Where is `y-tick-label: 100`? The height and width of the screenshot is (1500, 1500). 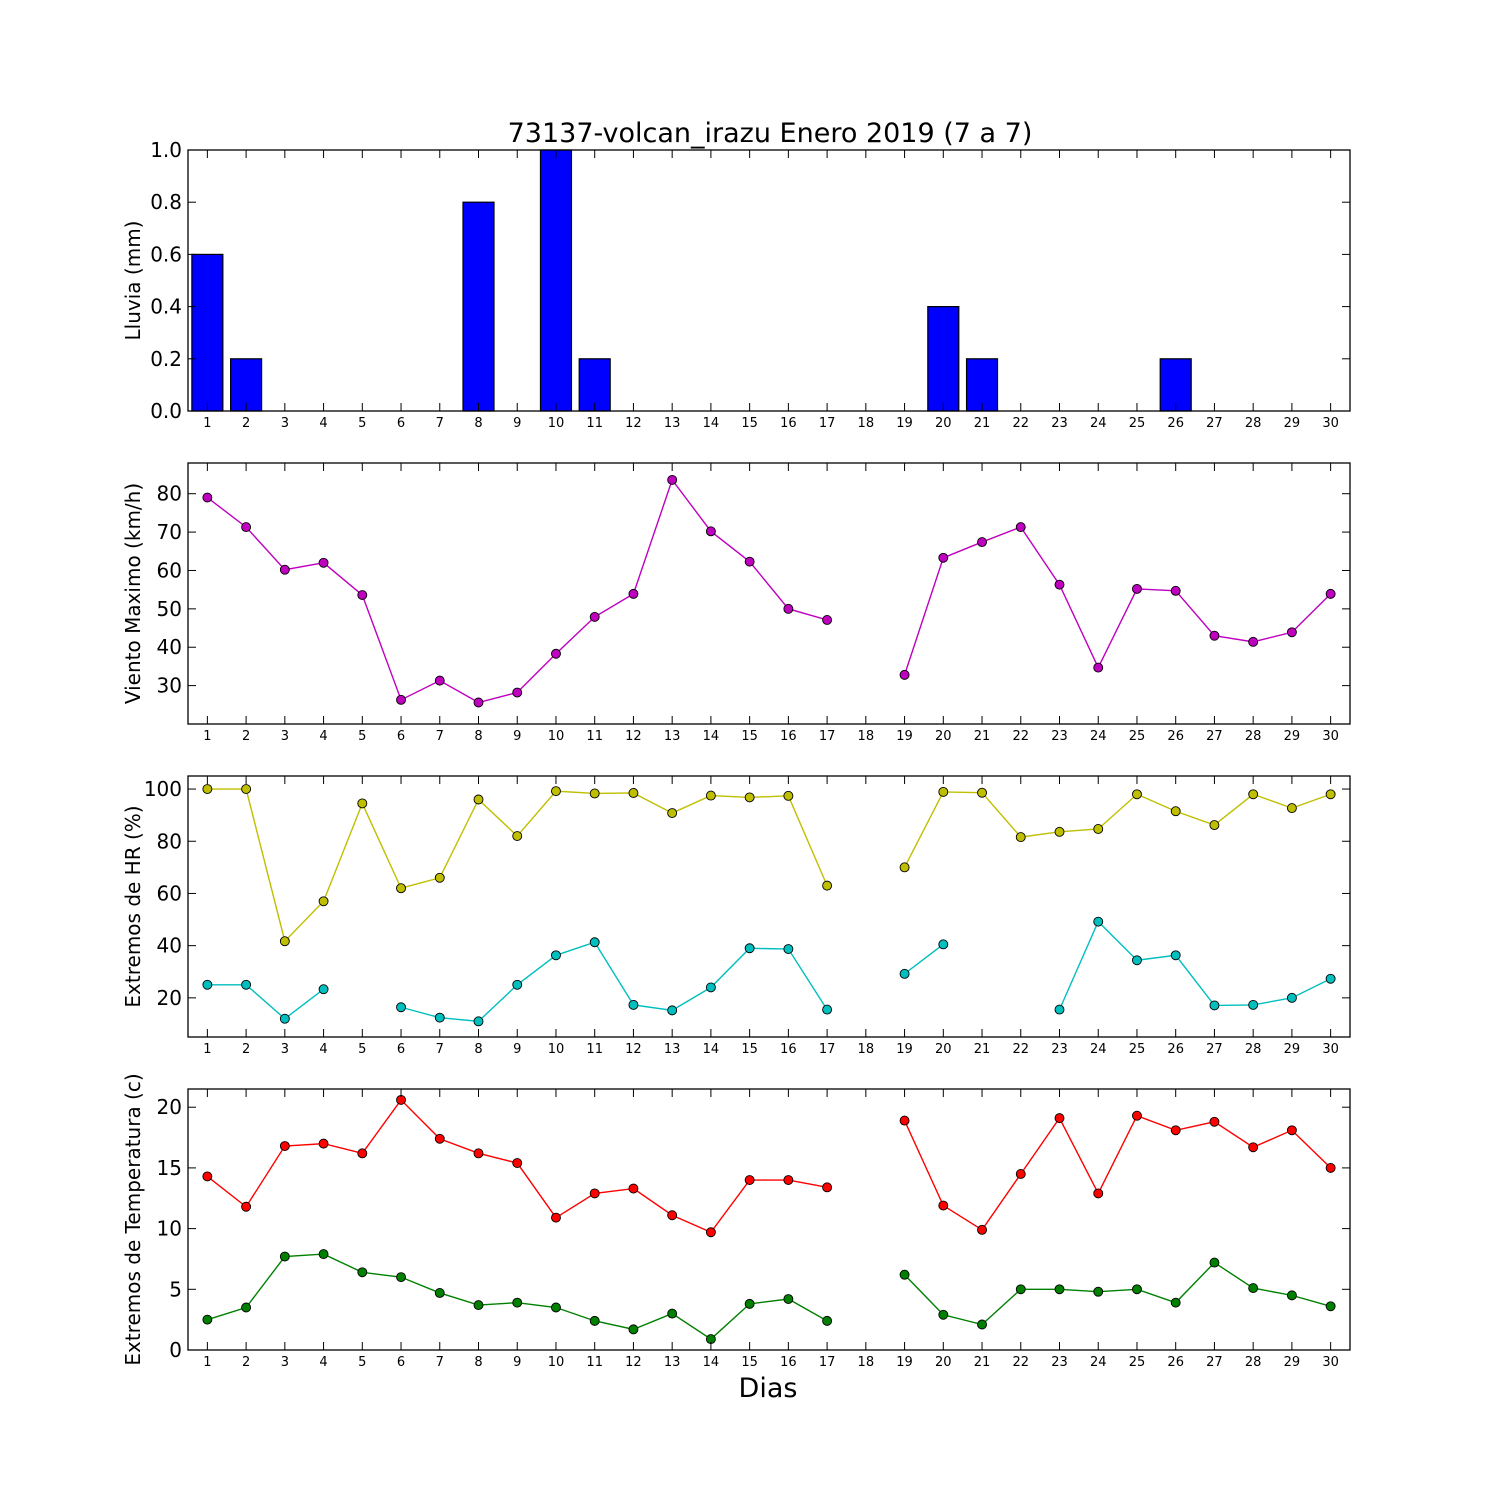
y-tick-label: 100 is located at coordinates (163, 789).